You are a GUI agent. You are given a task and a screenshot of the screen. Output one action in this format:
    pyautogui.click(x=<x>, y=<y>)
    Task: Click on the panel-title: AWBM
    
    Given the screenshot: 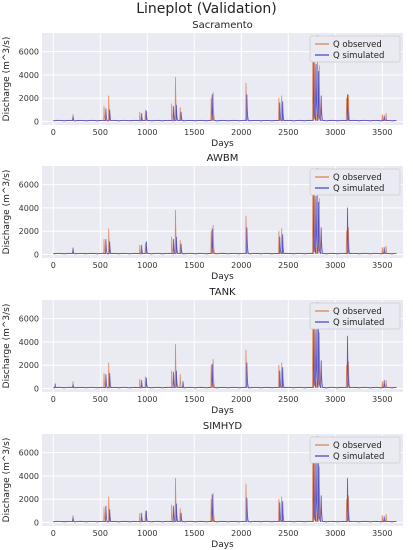 What is the action you would take?
    pyautogui.click(x=223, y=158)
    